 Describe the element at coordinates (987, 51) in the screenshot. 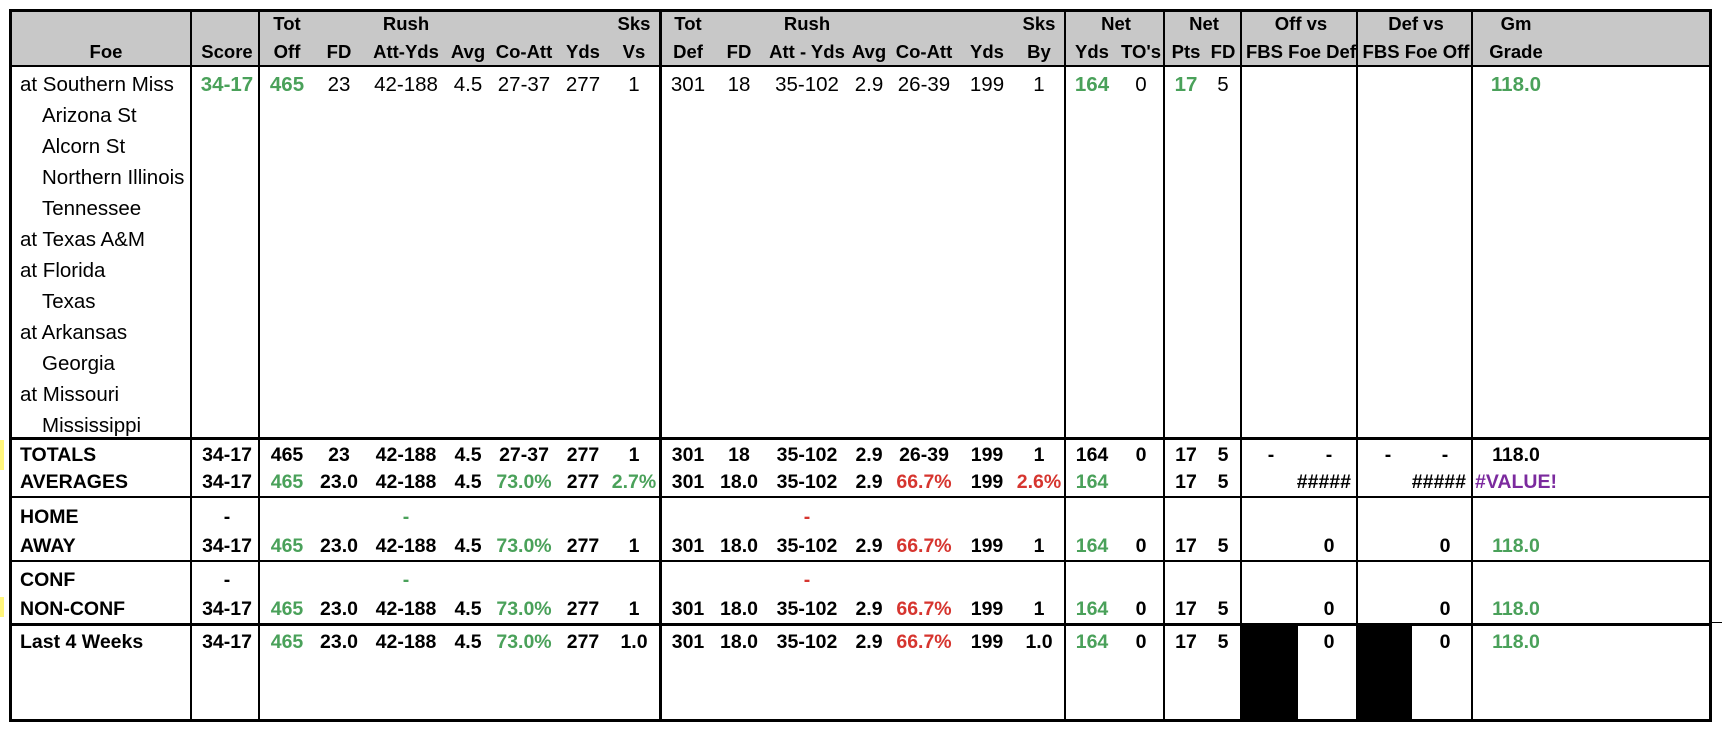

I see `header-def-yds: Yds` at that location.